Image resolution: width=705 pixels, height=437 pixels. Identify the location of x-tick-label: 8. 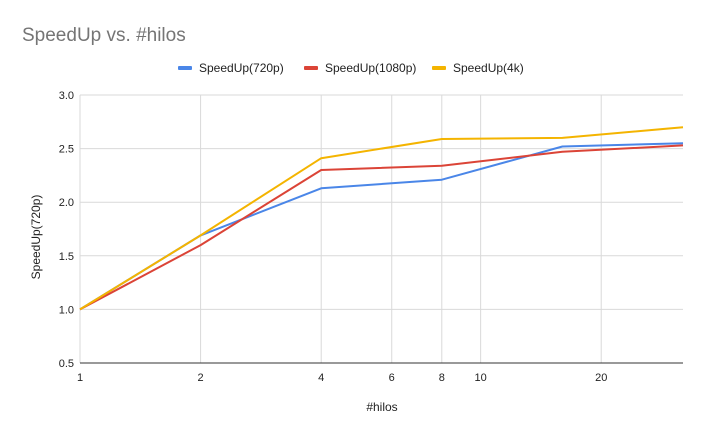
(442, 378).